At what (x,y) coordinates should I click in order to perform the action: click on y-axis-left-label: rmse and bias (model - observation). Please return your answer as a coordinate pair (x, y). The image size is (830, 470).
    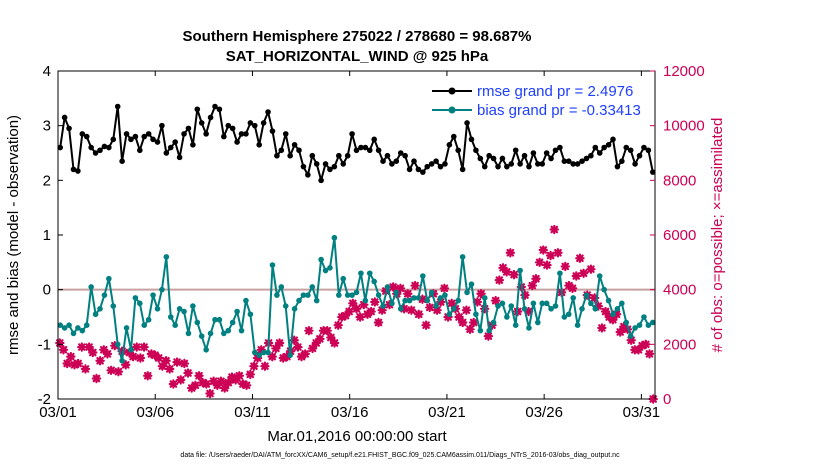
    Looking at the image, I should click on (13, 235).